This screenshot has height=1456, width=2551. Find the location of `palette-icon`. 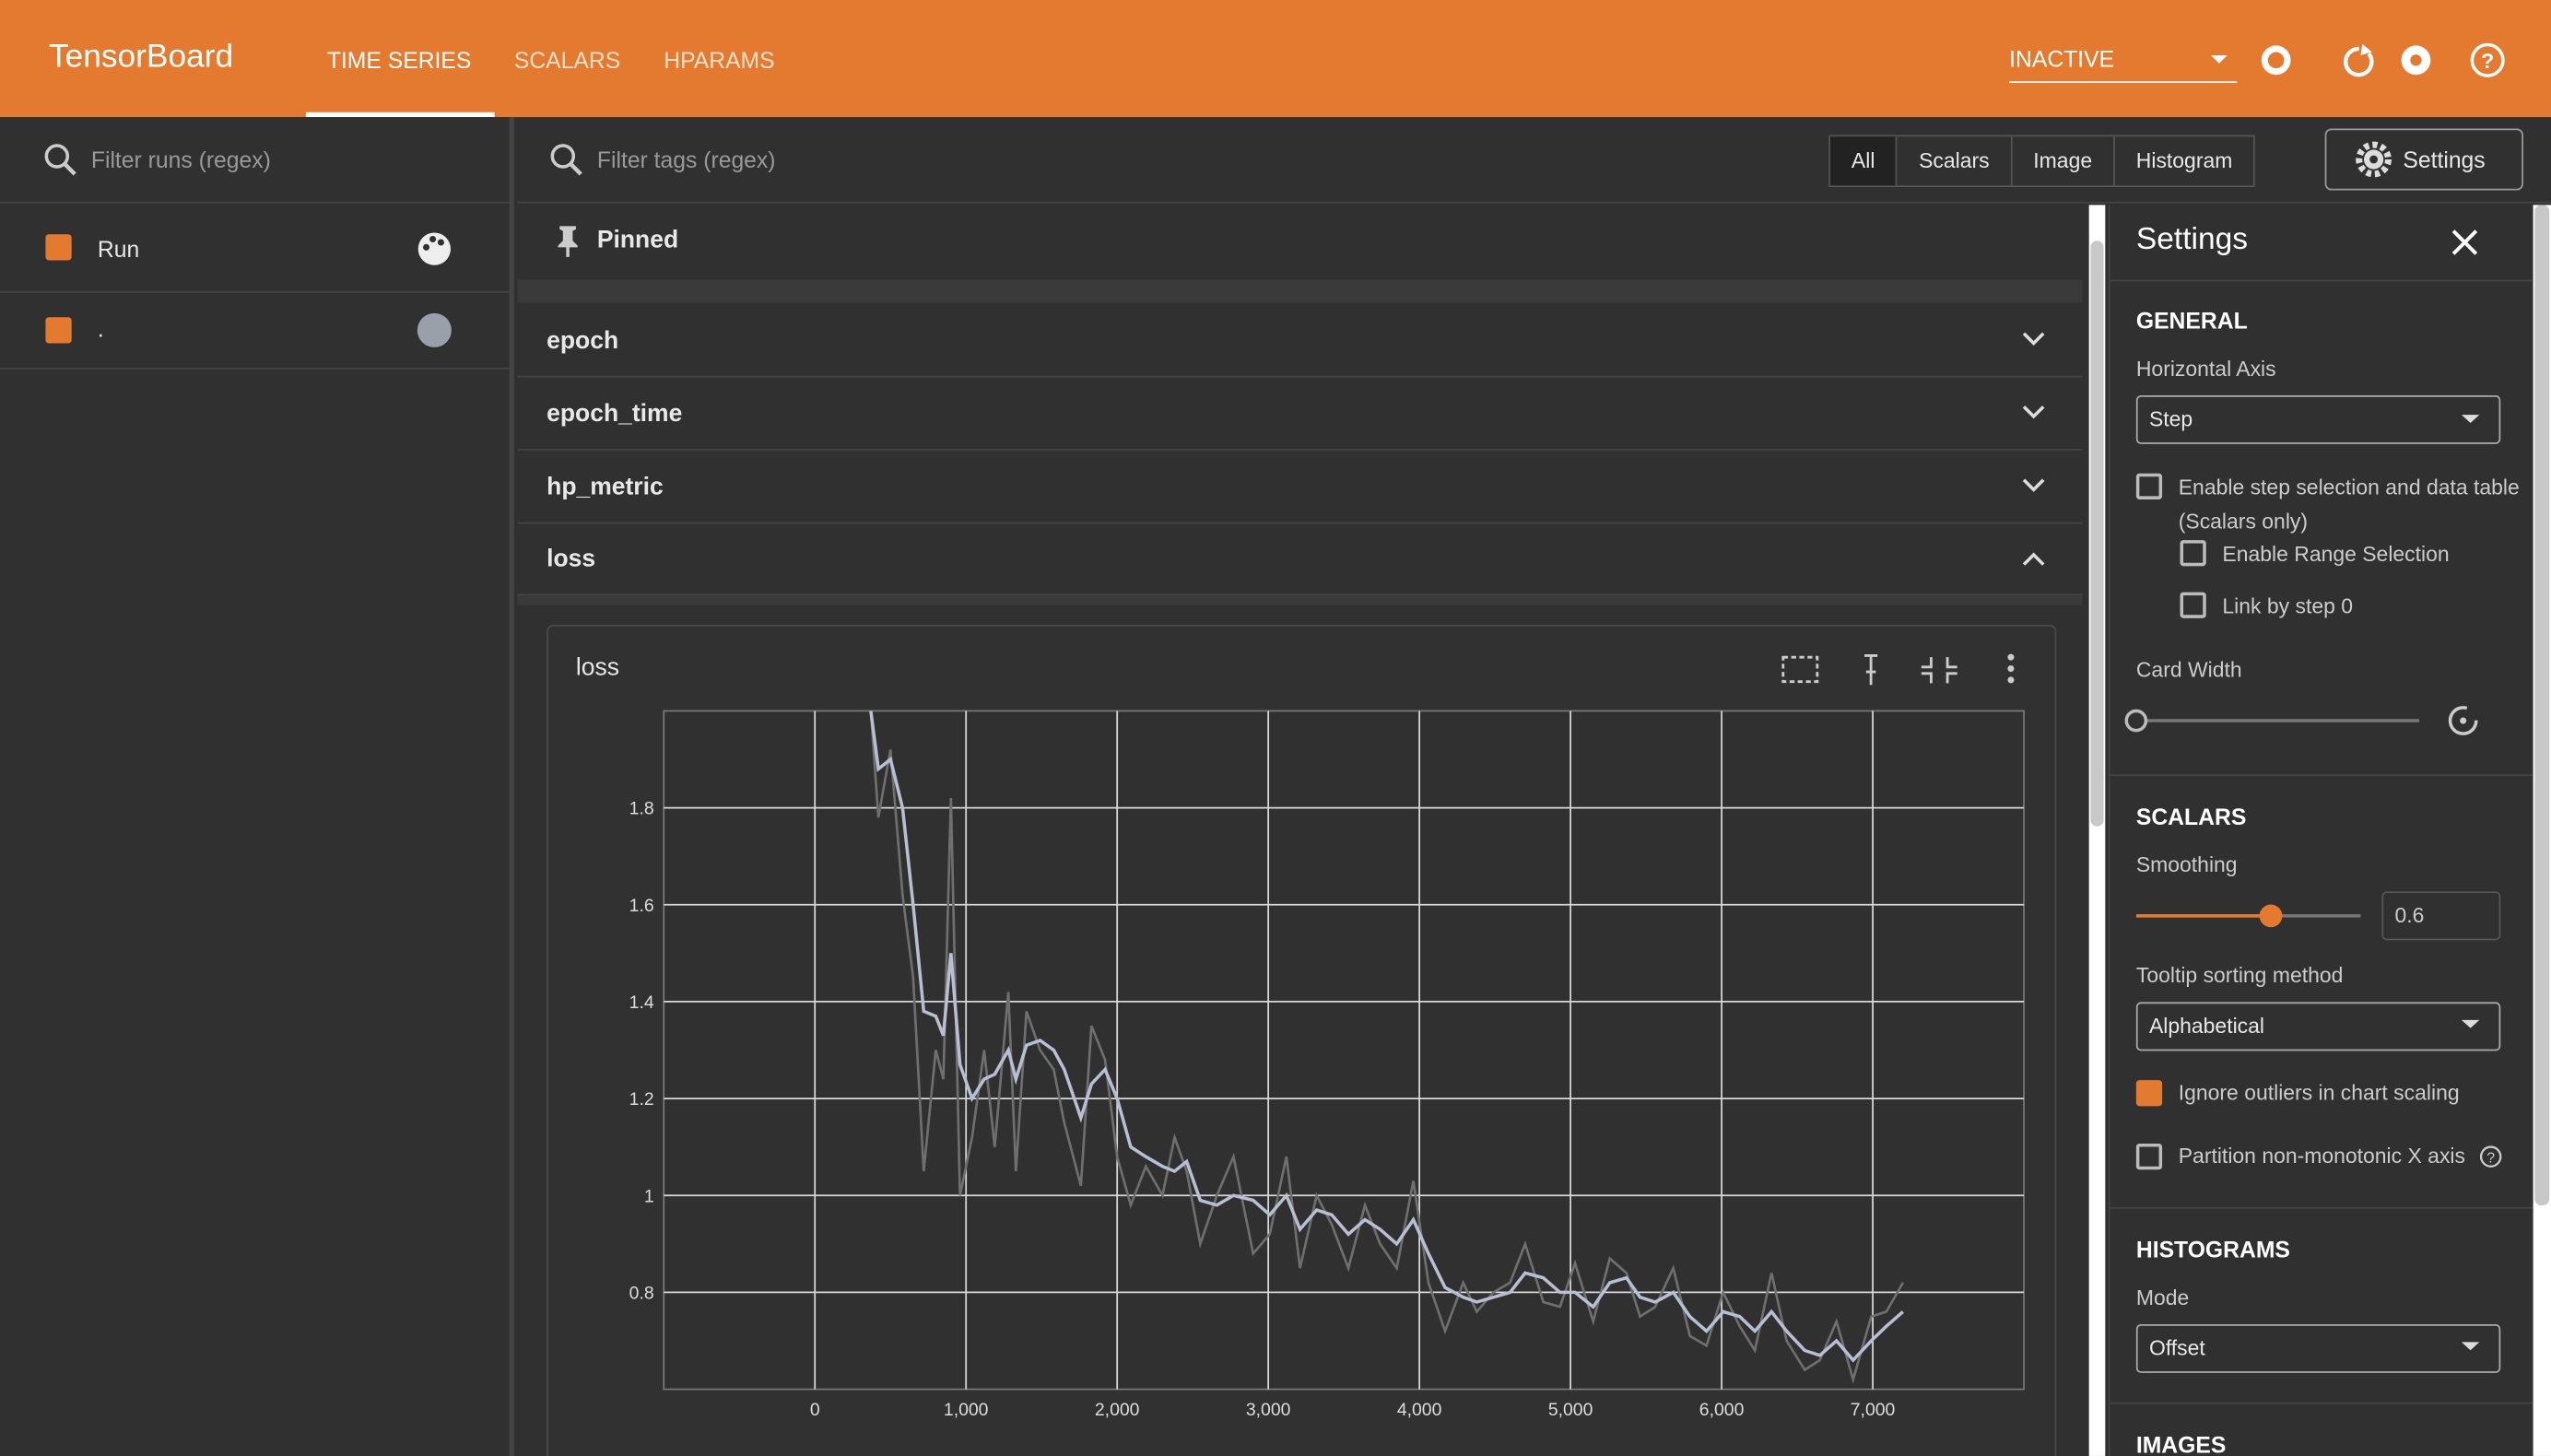

palette-icon is located at coordinates (435, 249).